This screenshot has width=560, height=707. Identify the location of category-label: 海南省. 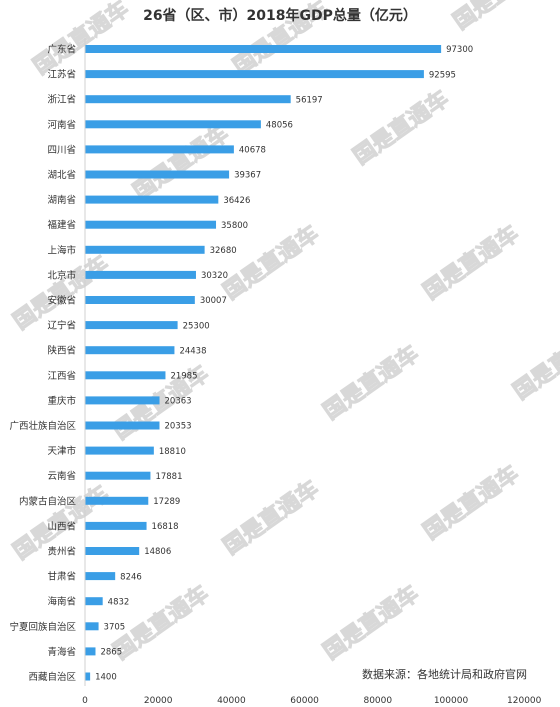
(61, 602).